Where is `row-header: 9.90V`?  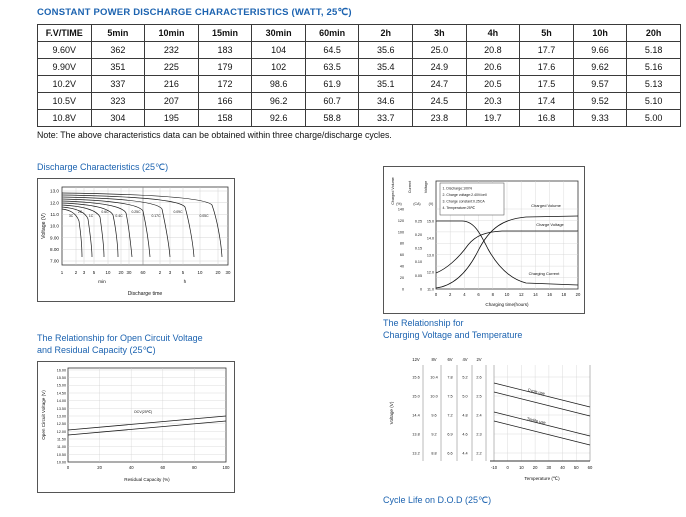
row-header: 9.90V is located at coordinates (64, 67).